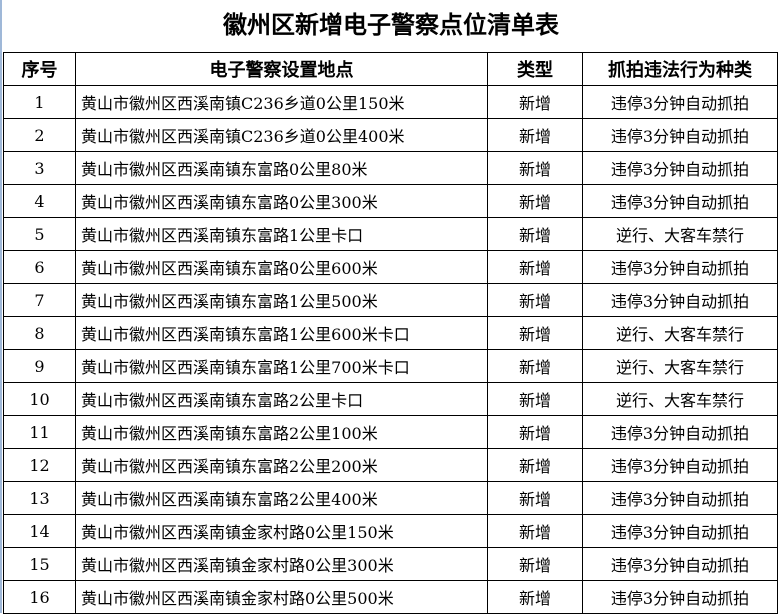 The image size is (778, 614). Describe the element at coordinates (281, 135) in the screenshot. I see `row-location: 黄山市徽州区西溪南镇C236乡道0公里400米` at that location.